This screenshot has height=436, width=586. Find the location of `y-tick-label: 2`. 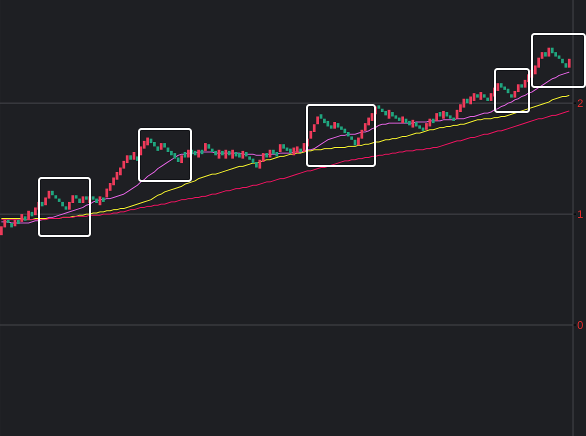

y-tick-label: 2 is located at coordinates (580, 103).